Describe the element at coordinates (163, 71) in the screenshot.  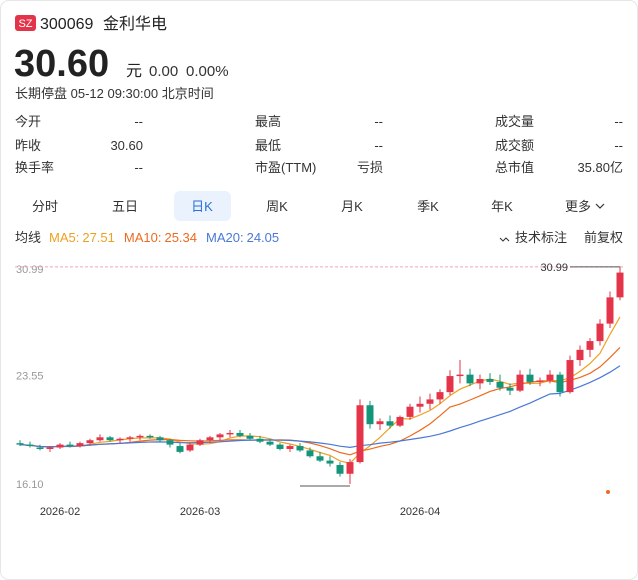
I see `change: 0.00` at that location.